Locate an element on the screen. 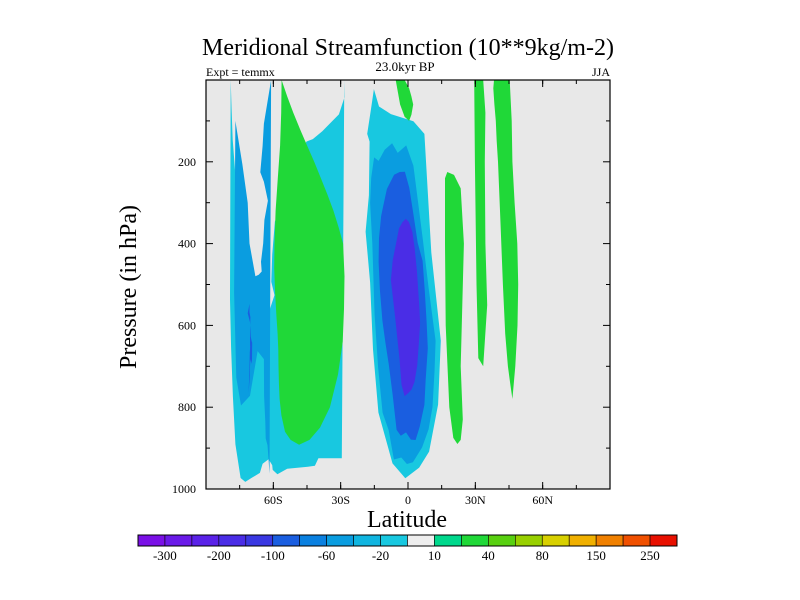  chart-title: Meridional Streamfunction (10**9kg/m-2) is located at coordinates (408, 48).